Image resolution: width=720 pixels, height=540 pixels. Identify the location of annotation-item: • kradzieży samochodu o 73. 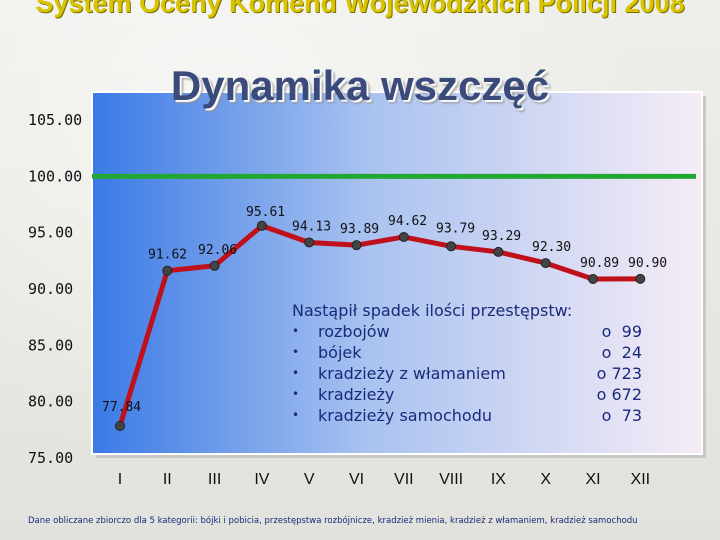
(467, 415).